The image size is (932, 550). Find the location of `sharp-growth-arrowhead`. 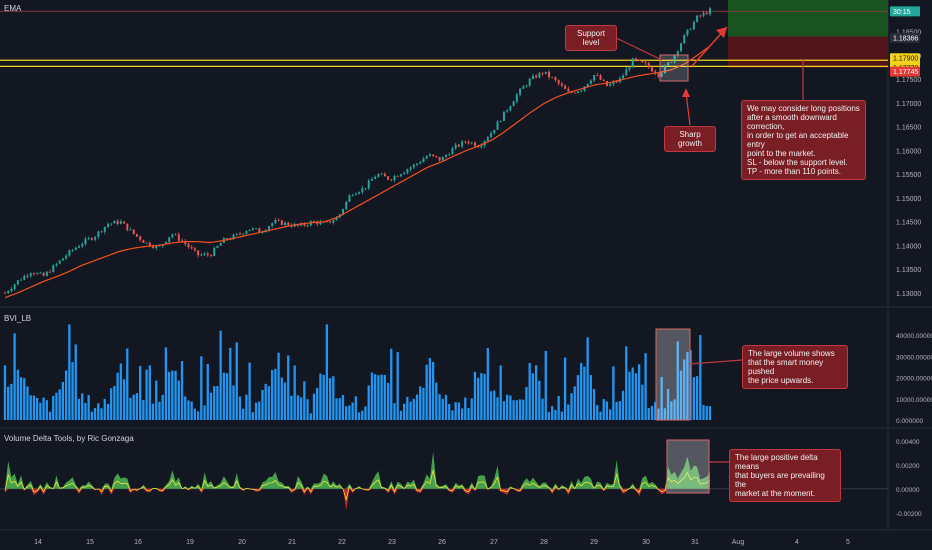

sharp-growth-arrowhead is located at coordinates (686, 92).